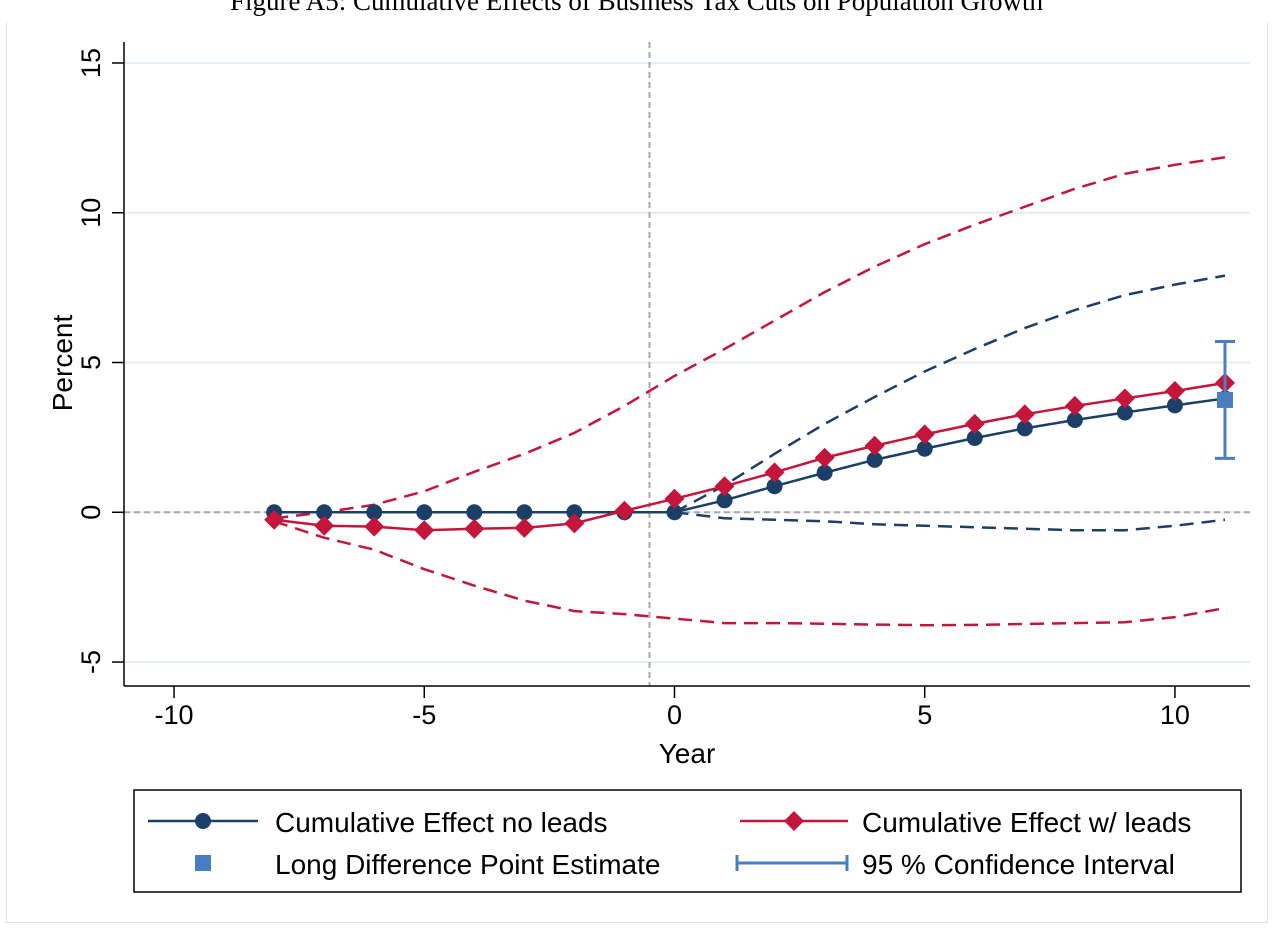 The width and height of the screenshot is (1273, 933). What do you see at coordinates (950, 521) in the screenshot?
I see `confidence-band-0-lower` at bounding box center [950, 521].